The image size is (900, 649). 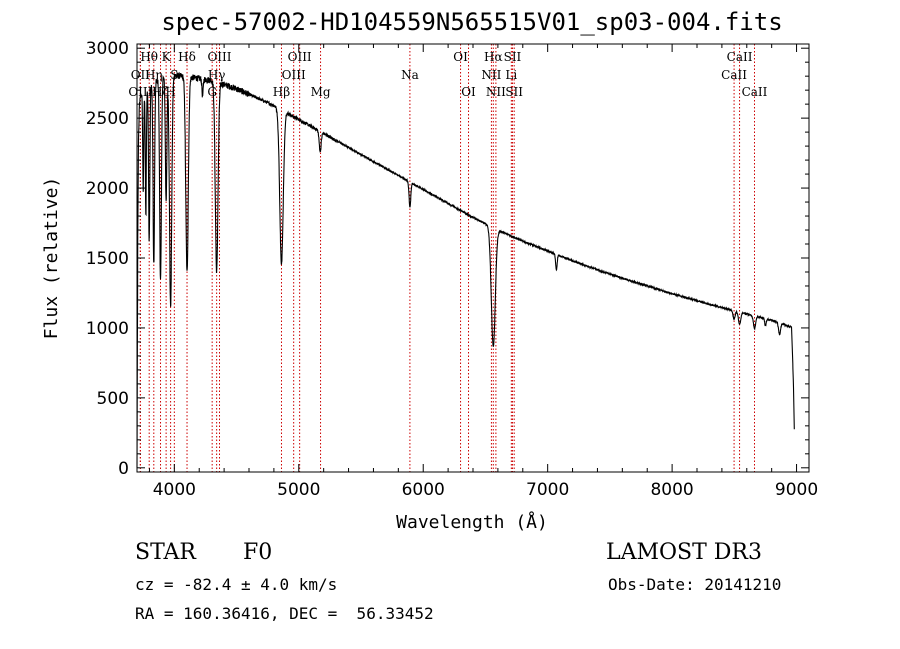 What do you see at coordinates (321, 92) in the screenshot?
I see `line-marker-label: Mg` at bounding box center [321, 92].